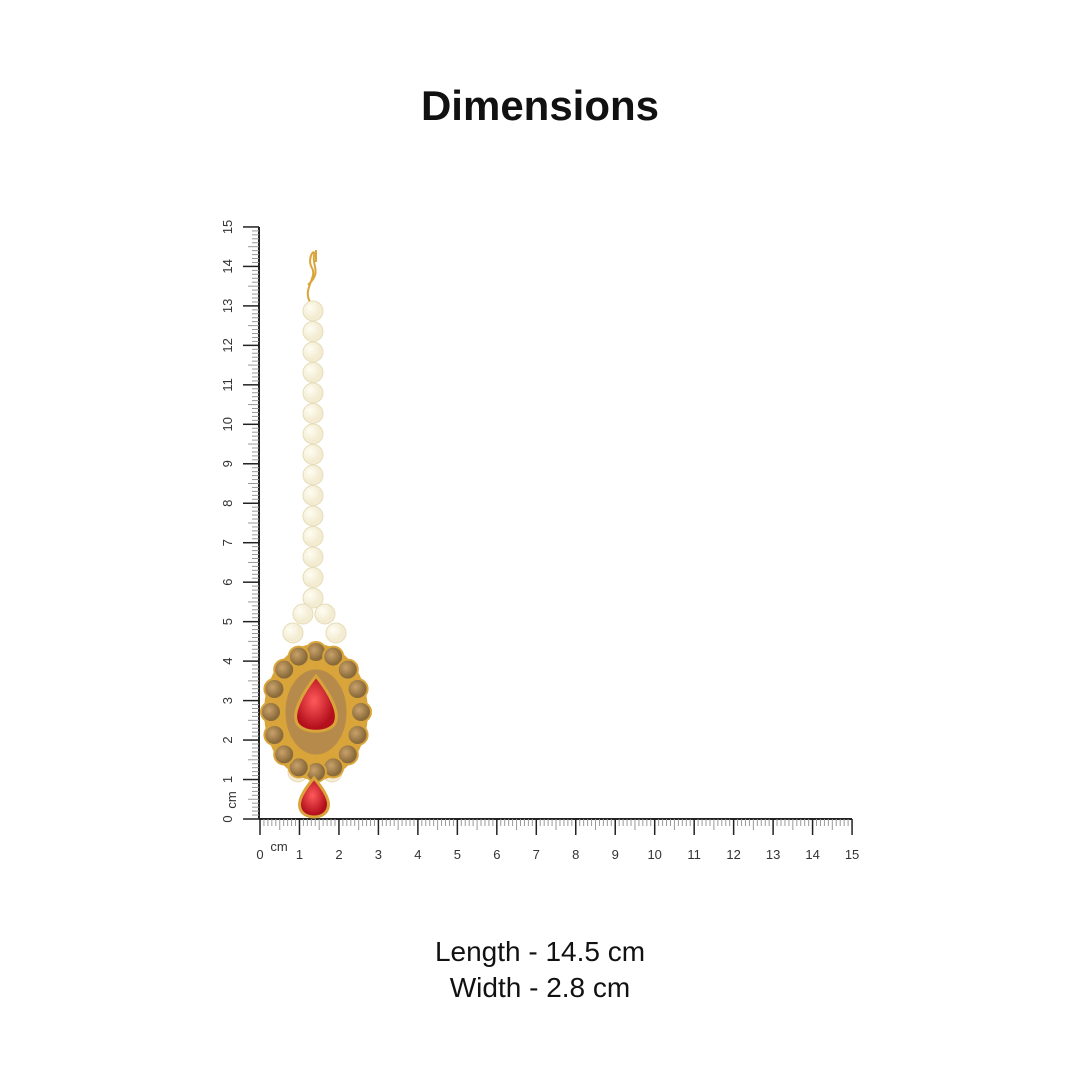 The image size is (1080, 1080). What do you see at coordinates (314, 797) in the screenshot?
I see `red-drop-stone` at bounding box center [314, 797].